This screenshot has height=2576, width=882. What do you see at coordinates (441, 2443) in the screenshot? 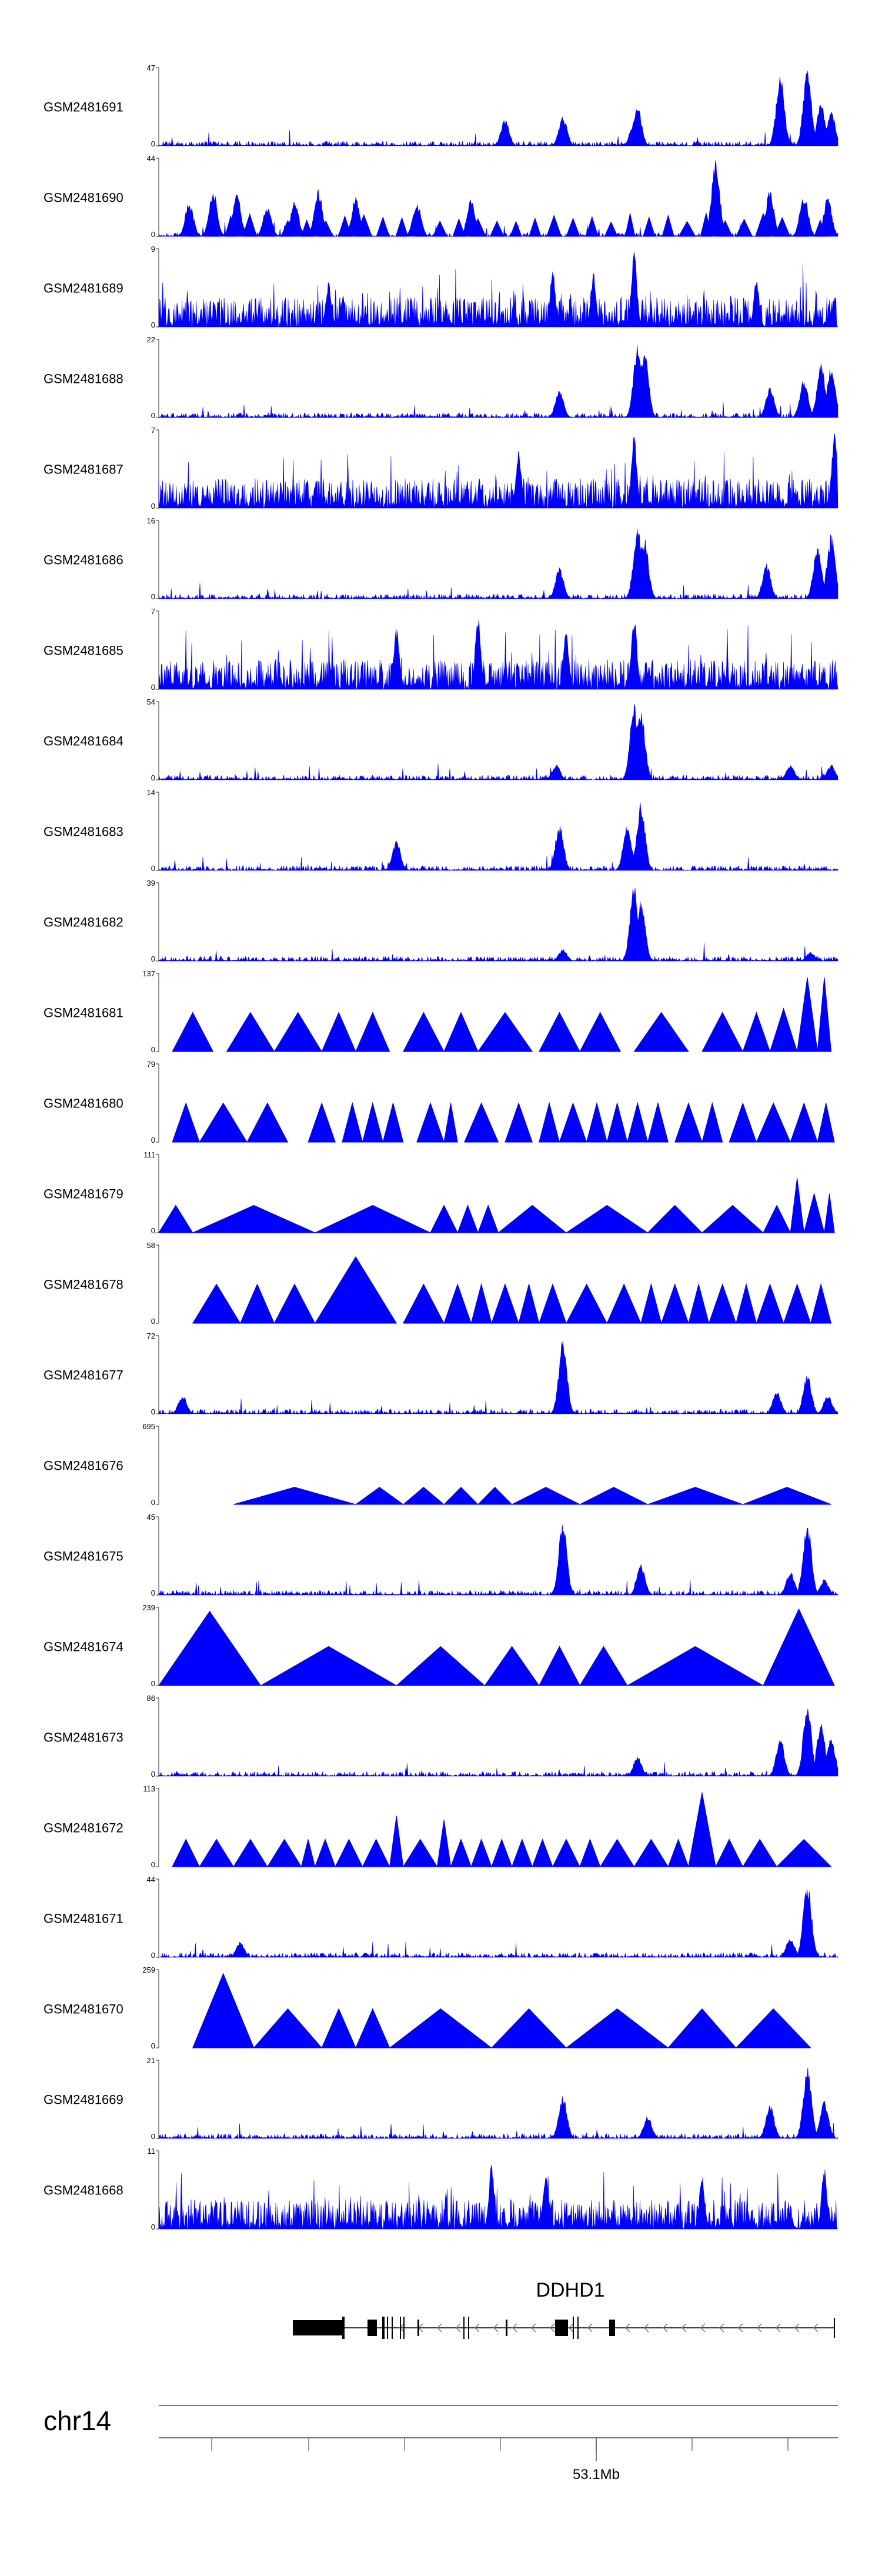
I see `genome-axis: chr14 53.1Mb` at bounding box center [441, 2443].